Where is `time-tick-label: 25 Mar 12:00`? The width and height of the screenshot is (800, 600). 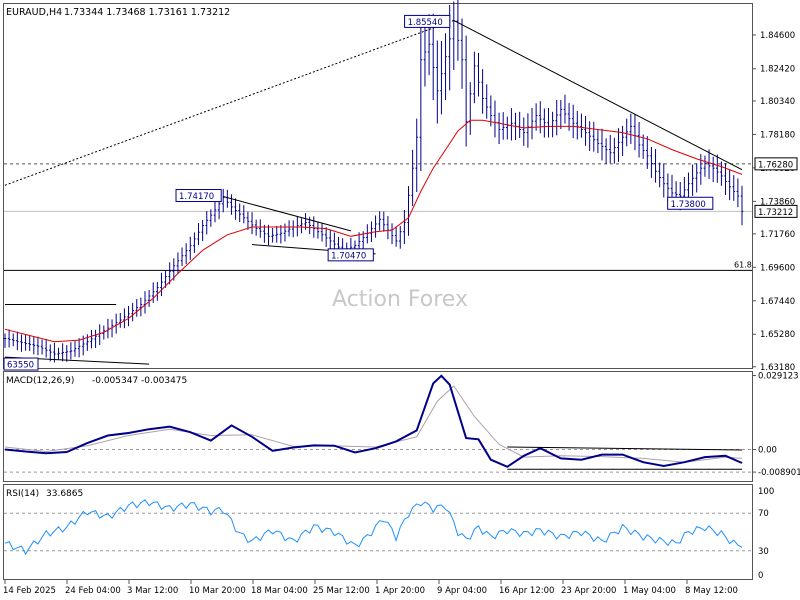
time-tick-label: 25 Mar 12:00 is located at coordinates (341, 591).